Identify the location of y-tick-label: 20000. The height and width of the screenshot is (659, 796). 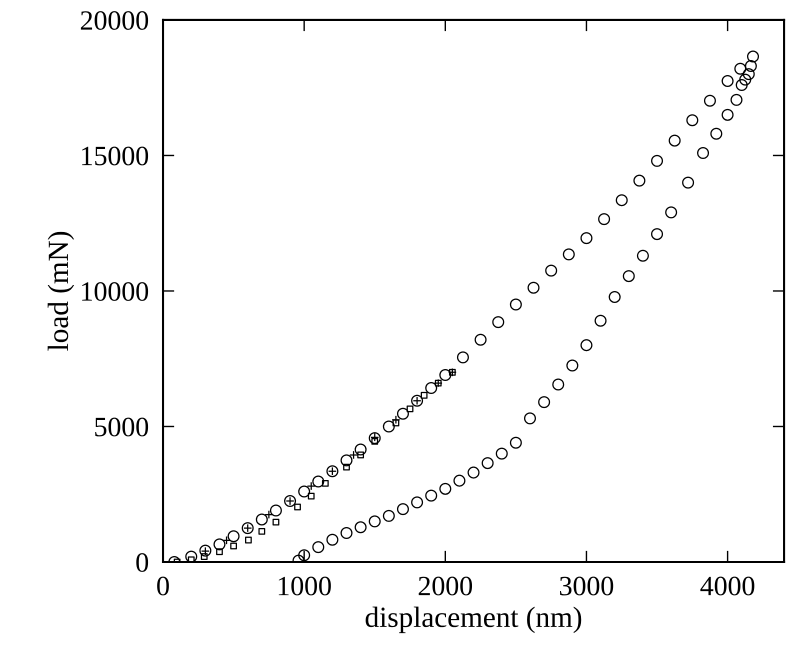
(114, 20).